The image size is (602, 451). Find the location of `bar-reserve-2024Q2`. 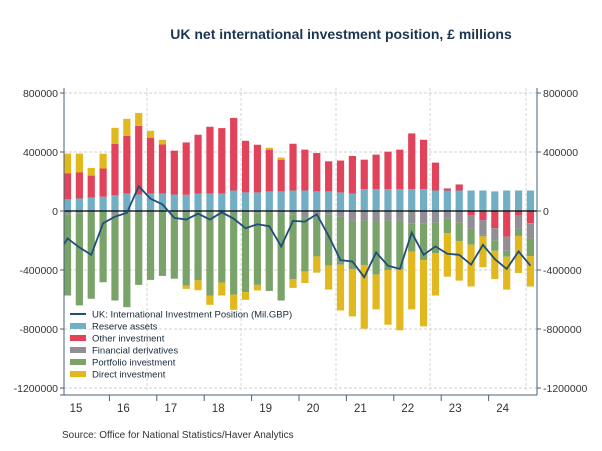

bar-reserve-2024Q2 is located at coordinates (507, 200).